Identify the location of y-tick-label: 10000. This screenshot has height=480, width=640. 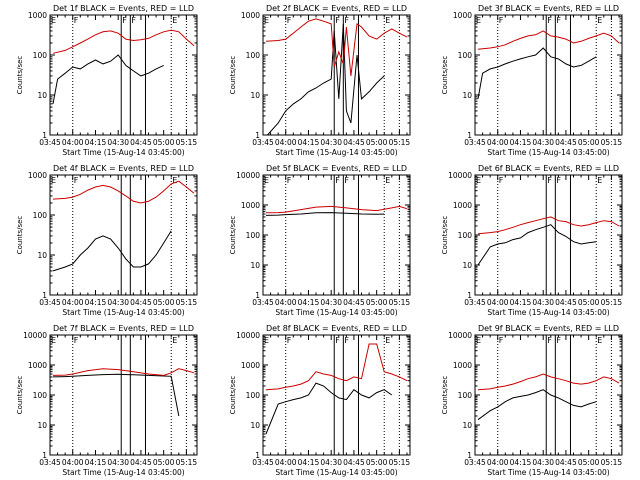
(460, 335).